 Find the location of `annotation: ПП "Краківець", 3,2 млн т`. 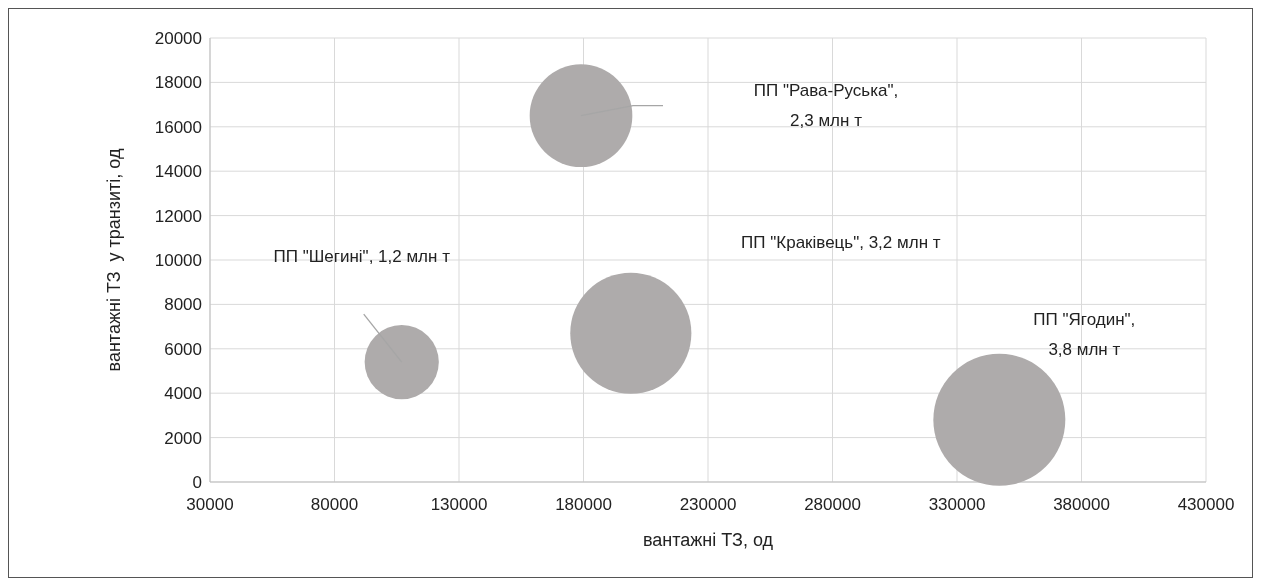

annotation: ПП "Краківець", 3,2 млн т is located at coordinates (841, 243).